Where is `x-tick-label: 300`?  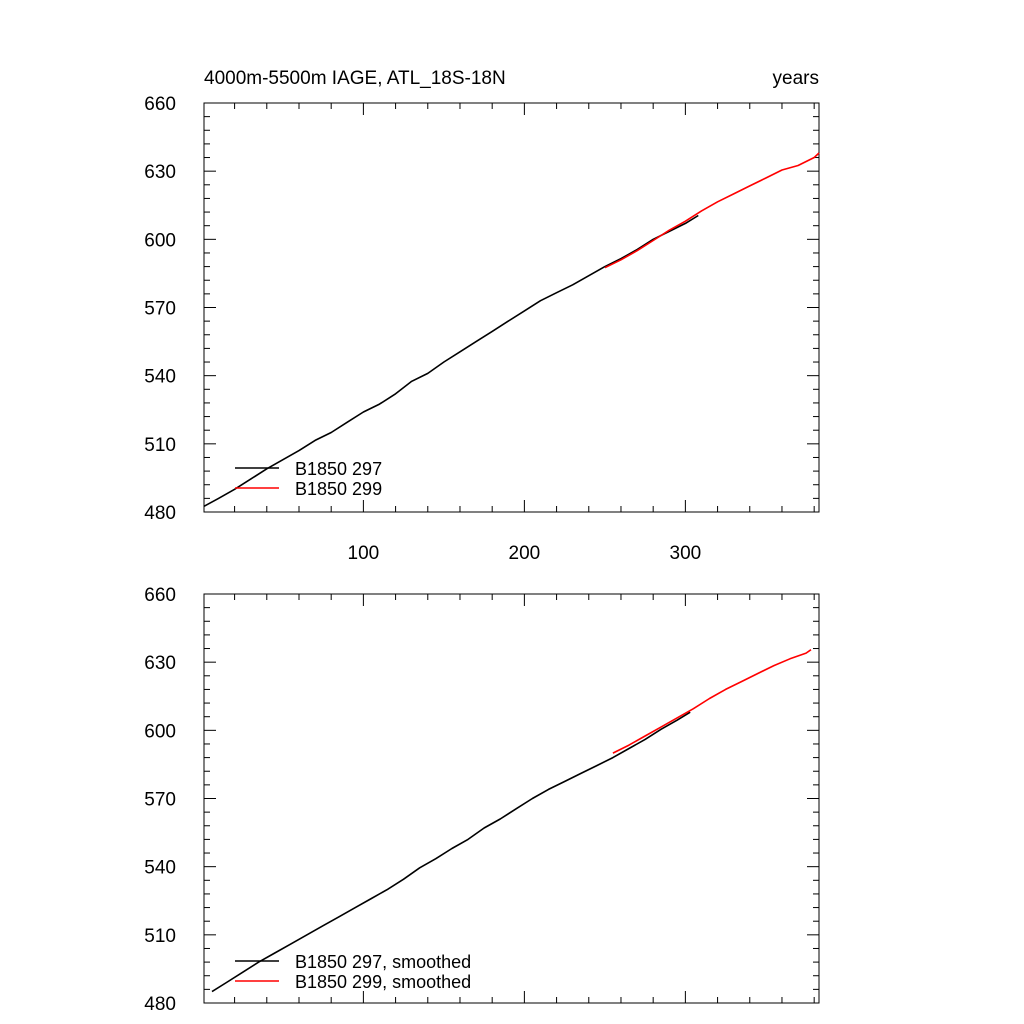
x-tick-label: 300 is located at coordinates (686, 553).